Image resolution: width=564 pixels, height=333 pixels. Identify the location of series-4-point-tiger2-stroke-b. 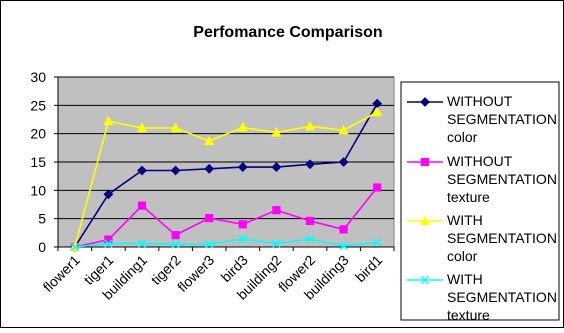
(175, 244).